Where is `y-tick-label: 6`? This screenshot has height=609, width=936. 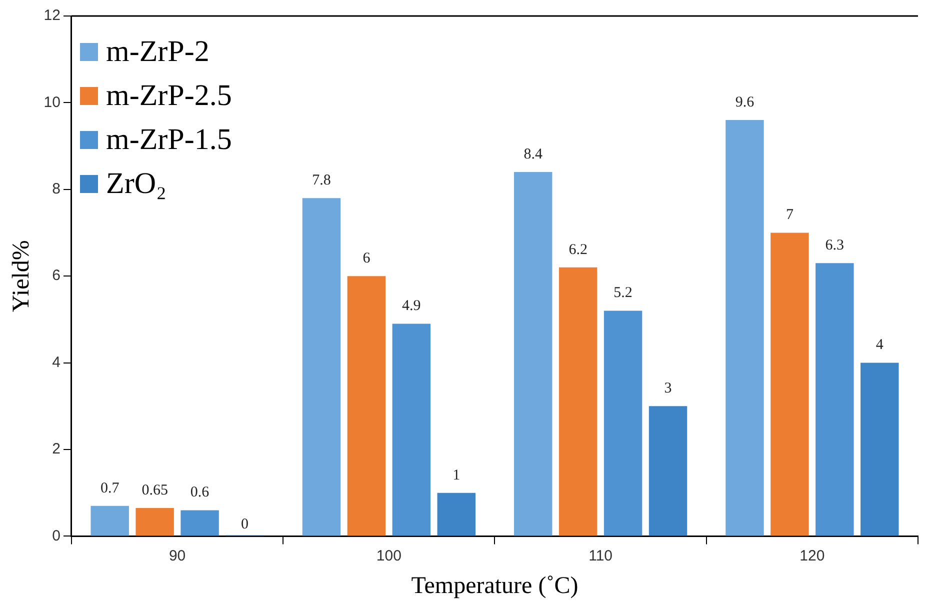 y-tick-label: 6 is located at coordinates (56, 275).